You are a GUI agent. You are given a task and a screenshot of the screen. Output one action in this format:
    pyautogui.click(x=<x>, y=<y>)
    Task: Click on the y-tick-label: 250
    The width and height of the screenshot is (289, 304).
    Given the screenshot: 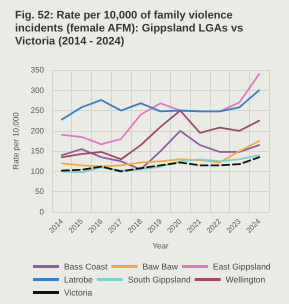 What is the action you would take?
    pyautogui.click(x=37, y=111)
    